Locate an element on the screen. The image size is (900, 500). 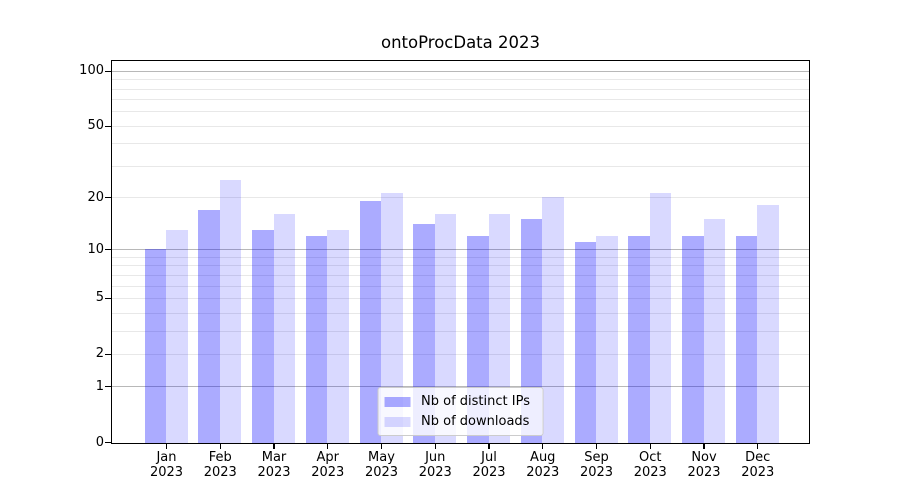
x-tick-label: Oct 2023 is located at coordinates (650, 465).